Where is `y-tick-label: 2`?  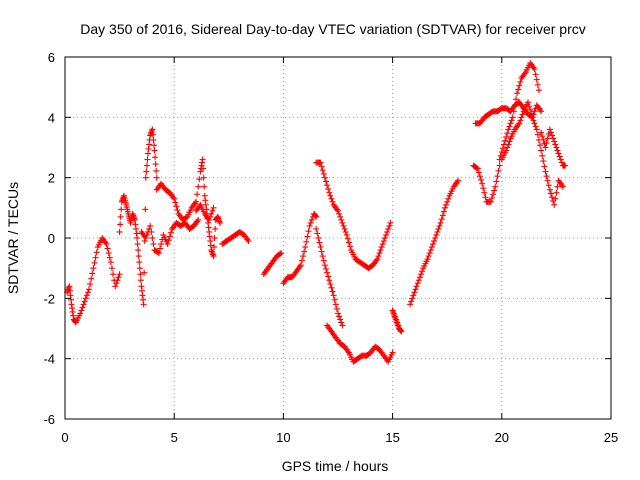
y-tick-label: 2 is located at coordinates (51, 178).